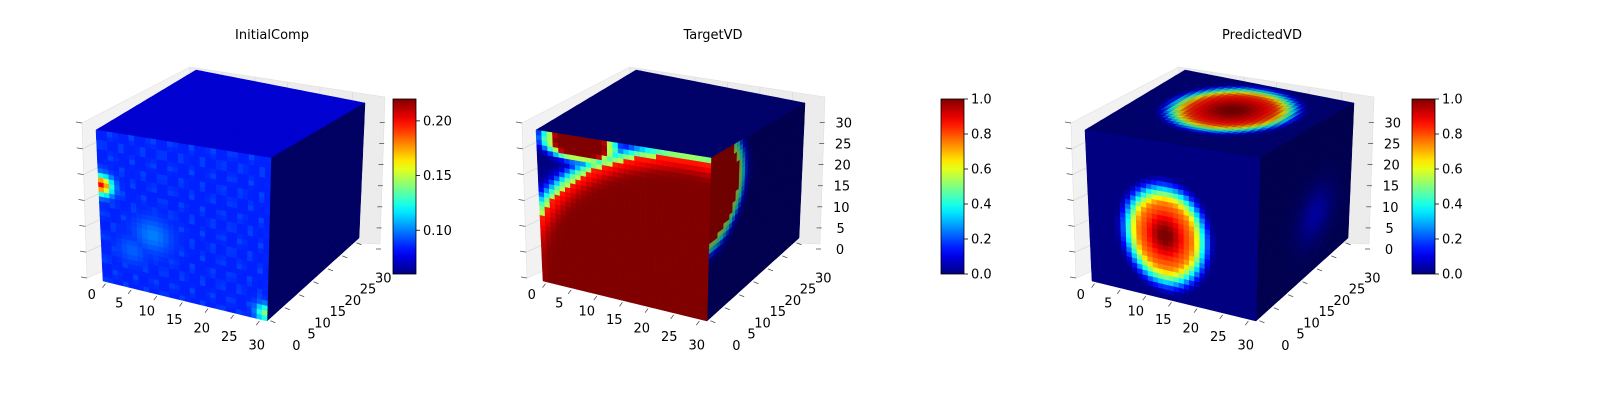 Image resolution: width=1600 pixels, height=400 pixels. I want to click on x-tick-label: 20, so click(202, 329).